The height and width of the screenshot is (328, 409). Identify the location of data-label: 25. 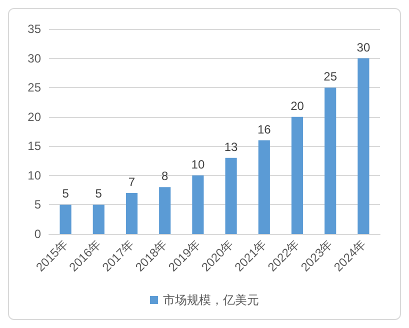
(331, 77).